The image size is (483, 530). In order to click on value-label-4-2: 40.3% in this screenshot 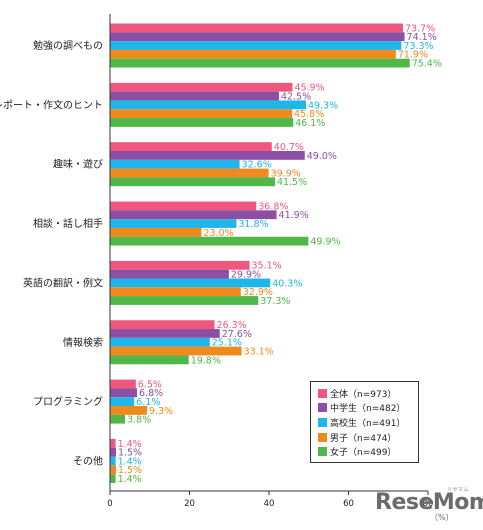, I will do `click(287, 283)`.